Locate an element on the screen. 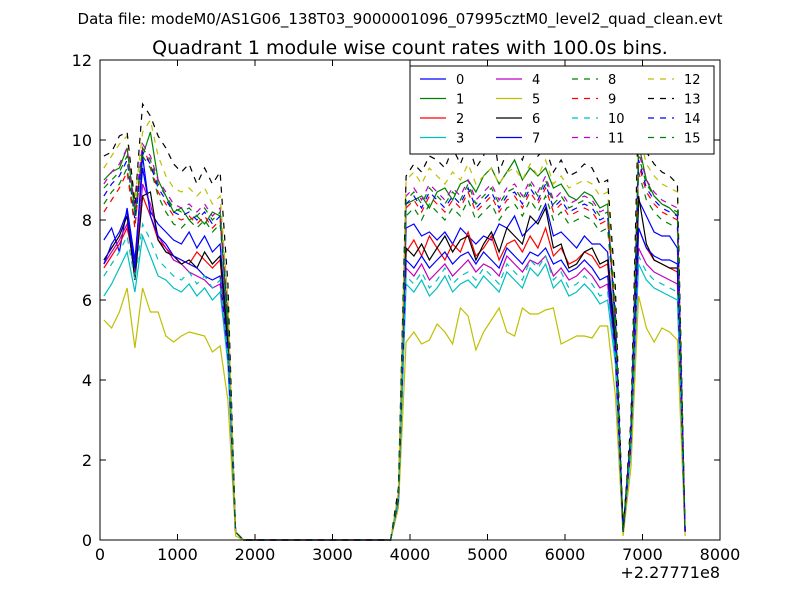 This screenshot has width=800, height=600. y-tick-label: 10 is located at coordinates (82, 140).